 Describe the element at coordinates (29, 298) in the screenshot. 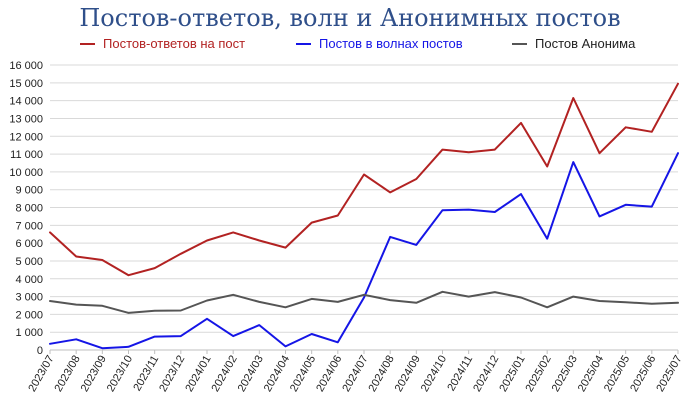

I see `y-tick-label: 3 000` at that location.